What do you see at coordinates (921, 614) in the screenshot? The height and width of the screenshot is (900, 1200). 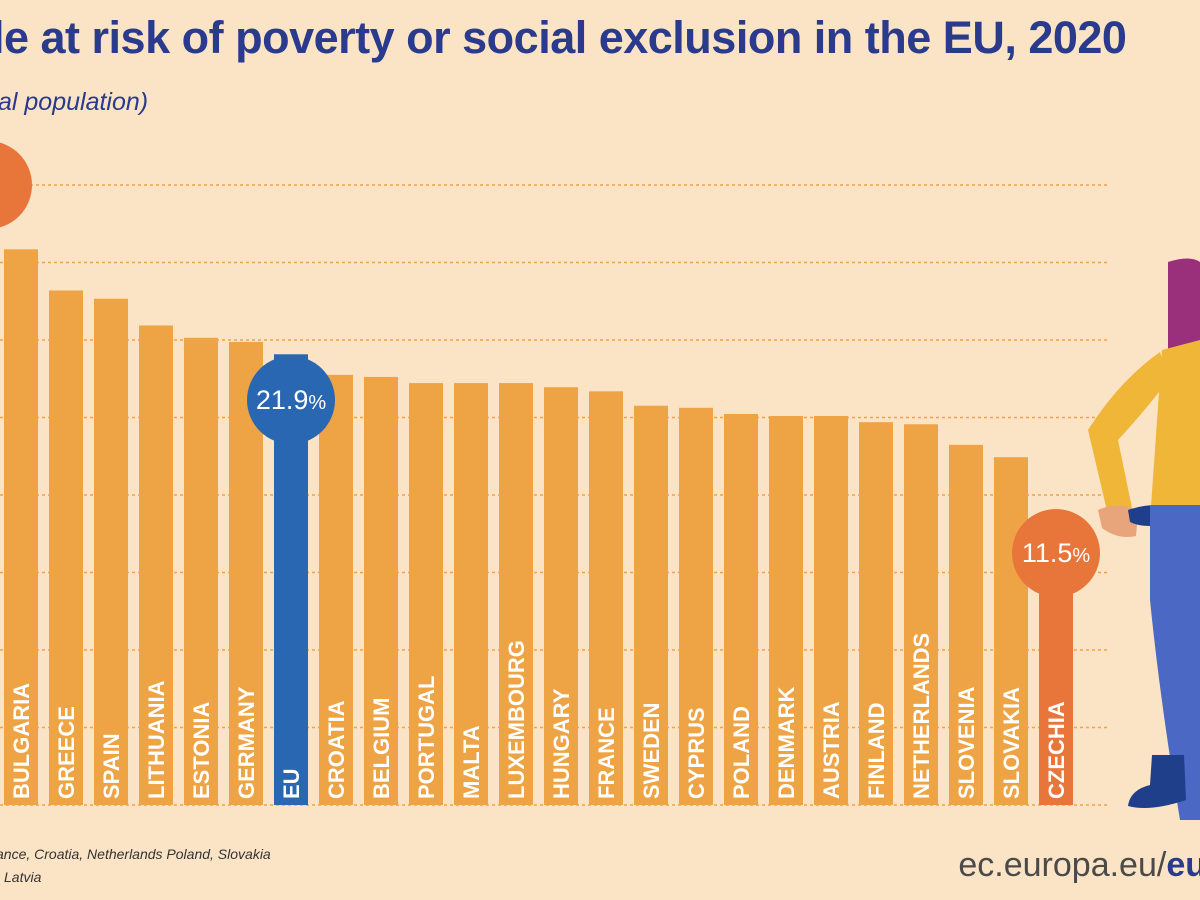 I see `bar-netherlands` at bounding box center [921, 614].